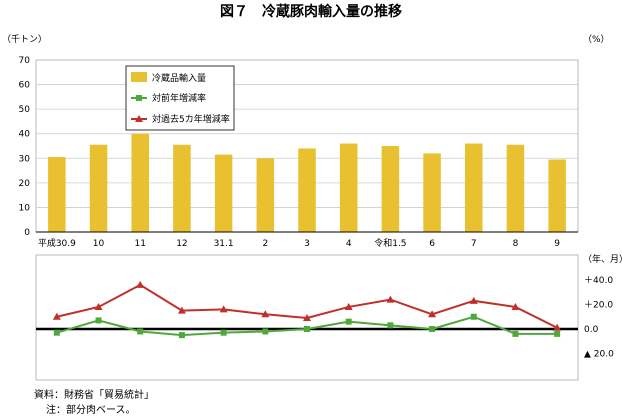  What do you see at coordinates (224, 244) in the screenshot?
I see `x-tick-label: 31.1` at bounding box center [224, 244].